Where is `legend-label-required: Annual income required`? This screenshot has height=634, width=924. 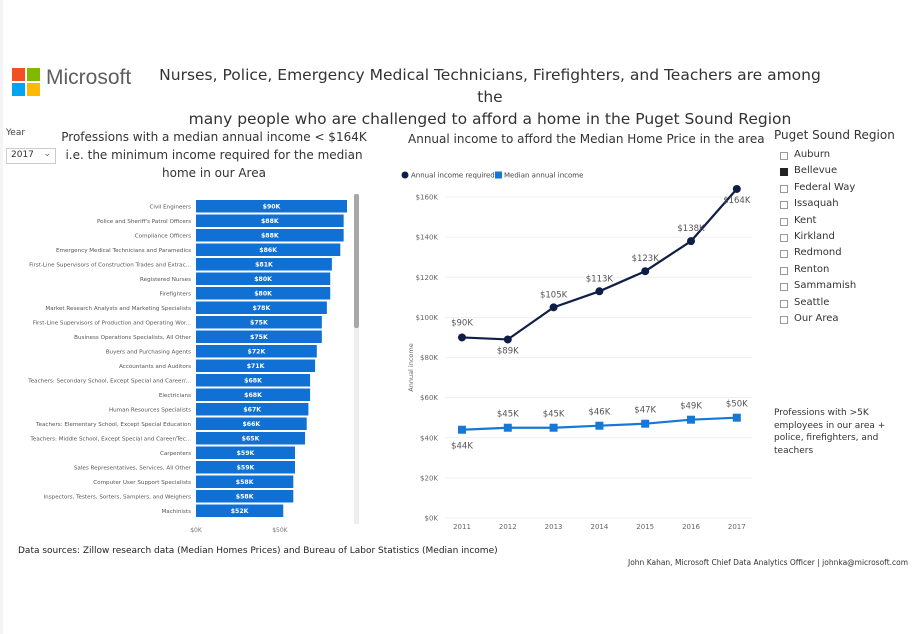
legend-label-required: Annual income required is located at coordinates (453, 176).